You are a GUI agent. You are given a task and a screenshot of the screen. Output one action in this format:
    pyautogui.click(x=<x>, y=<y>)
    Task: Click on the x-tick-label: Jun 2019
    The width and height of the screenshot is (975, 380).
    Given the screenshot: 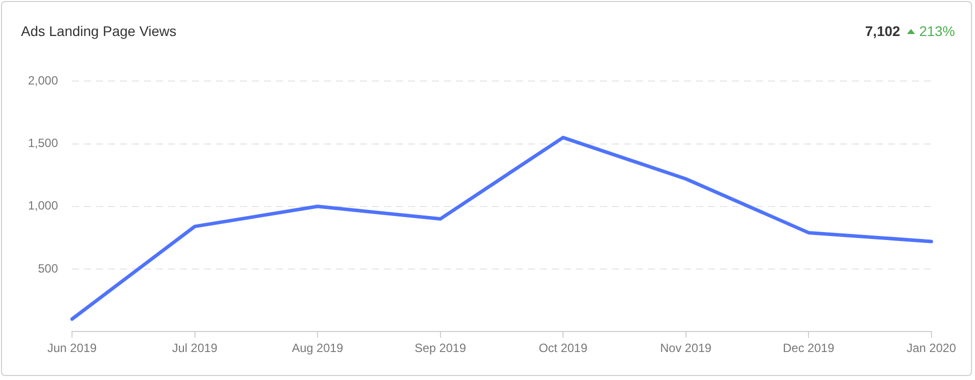 What is the action you would take?
    pyautogui.click(x=72, y=348)
    